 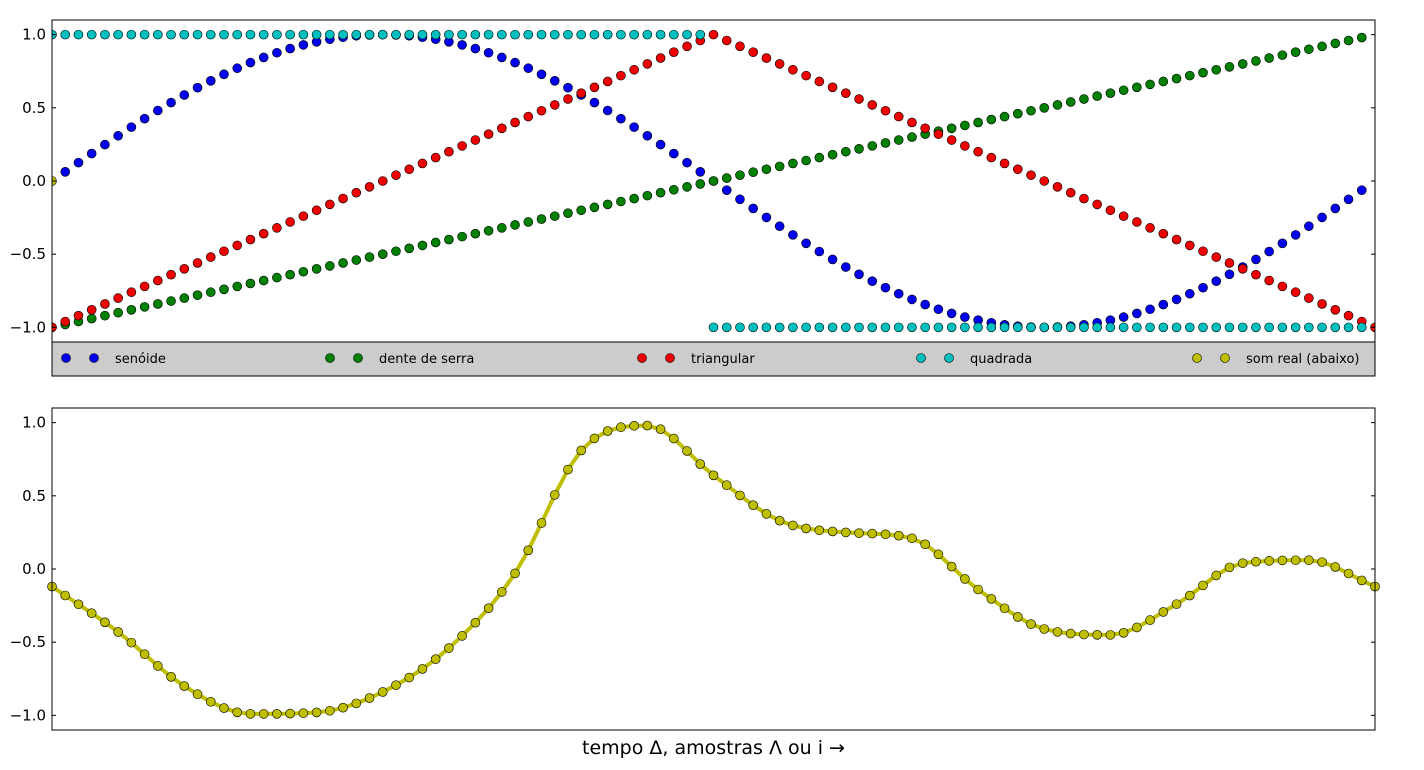 What do you see at coordinates (974, 359) in the screenshot?
I see `legend-entry: quadrada` at bounding box center [974, 359].